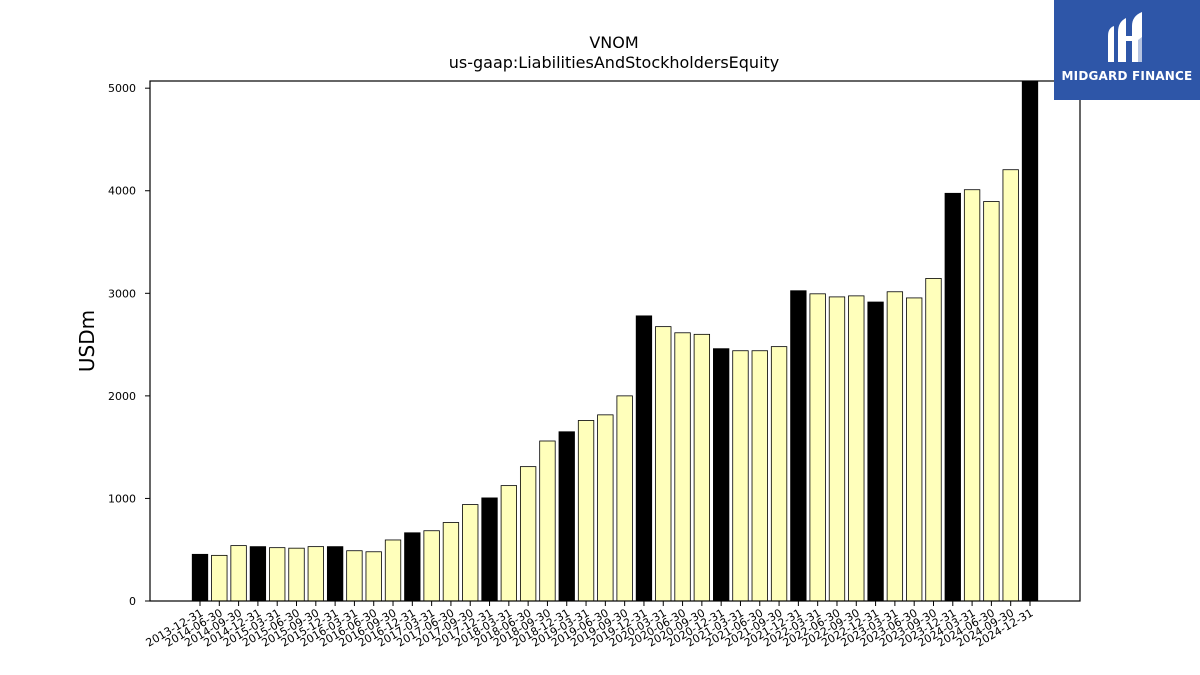 This screenshot has width=1200, height=675. What do you see at coordinates (122, 396) in the screenshot?
I see `y-tick-label: 2000` at bounding box center [122, 396].